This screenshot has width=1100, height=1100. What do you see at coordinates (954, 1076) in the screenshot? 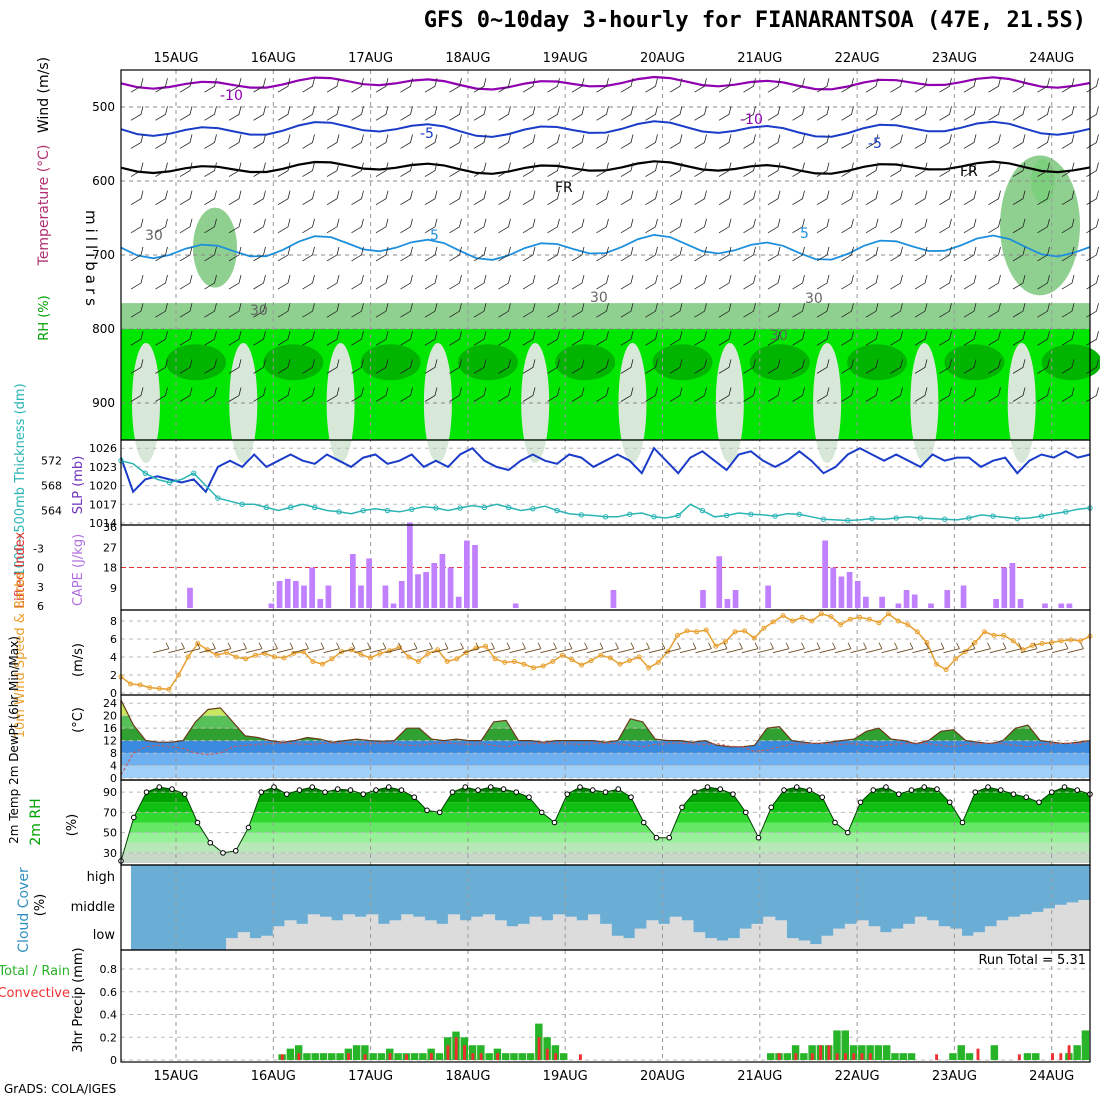
I see `date-label-bottom: 23AUG` at bounding box center [954, 1076].